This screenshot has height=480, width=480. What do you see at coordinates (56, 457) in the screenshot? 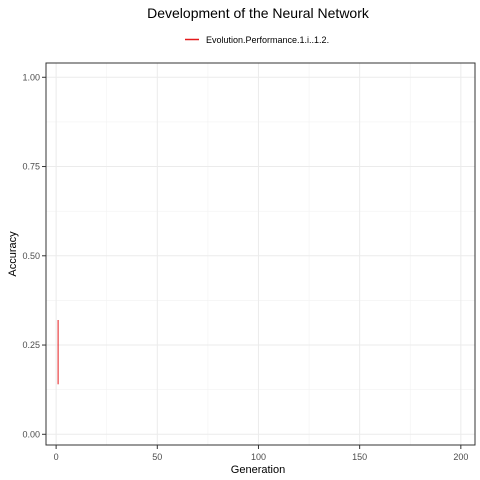
I see `x-tick-label: 0` at bounding box center [56, 457].